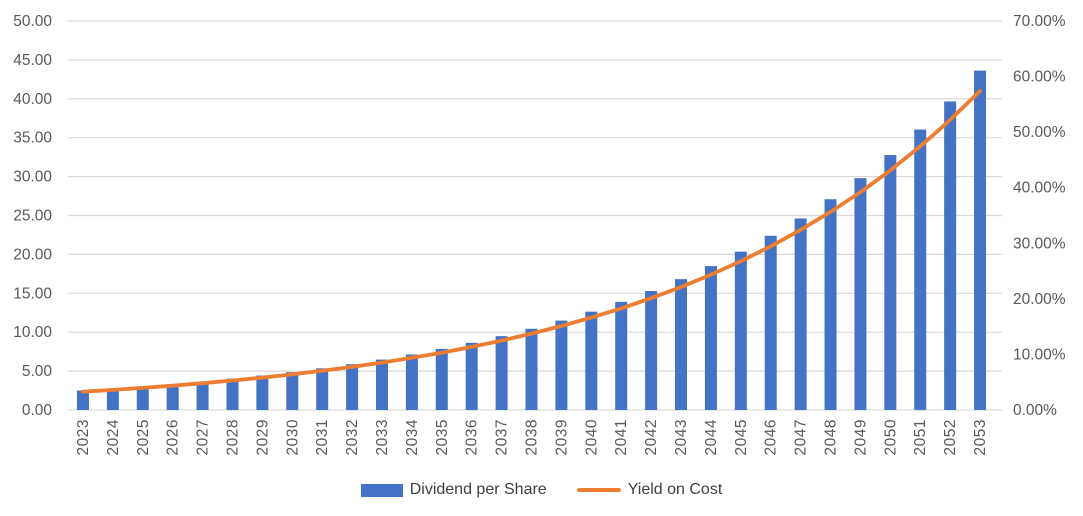 Image resolution: width=1083 pixels, height=516 pixels. I want to click on right-axis-tick-label: 20.00%, so click(1039, 299).